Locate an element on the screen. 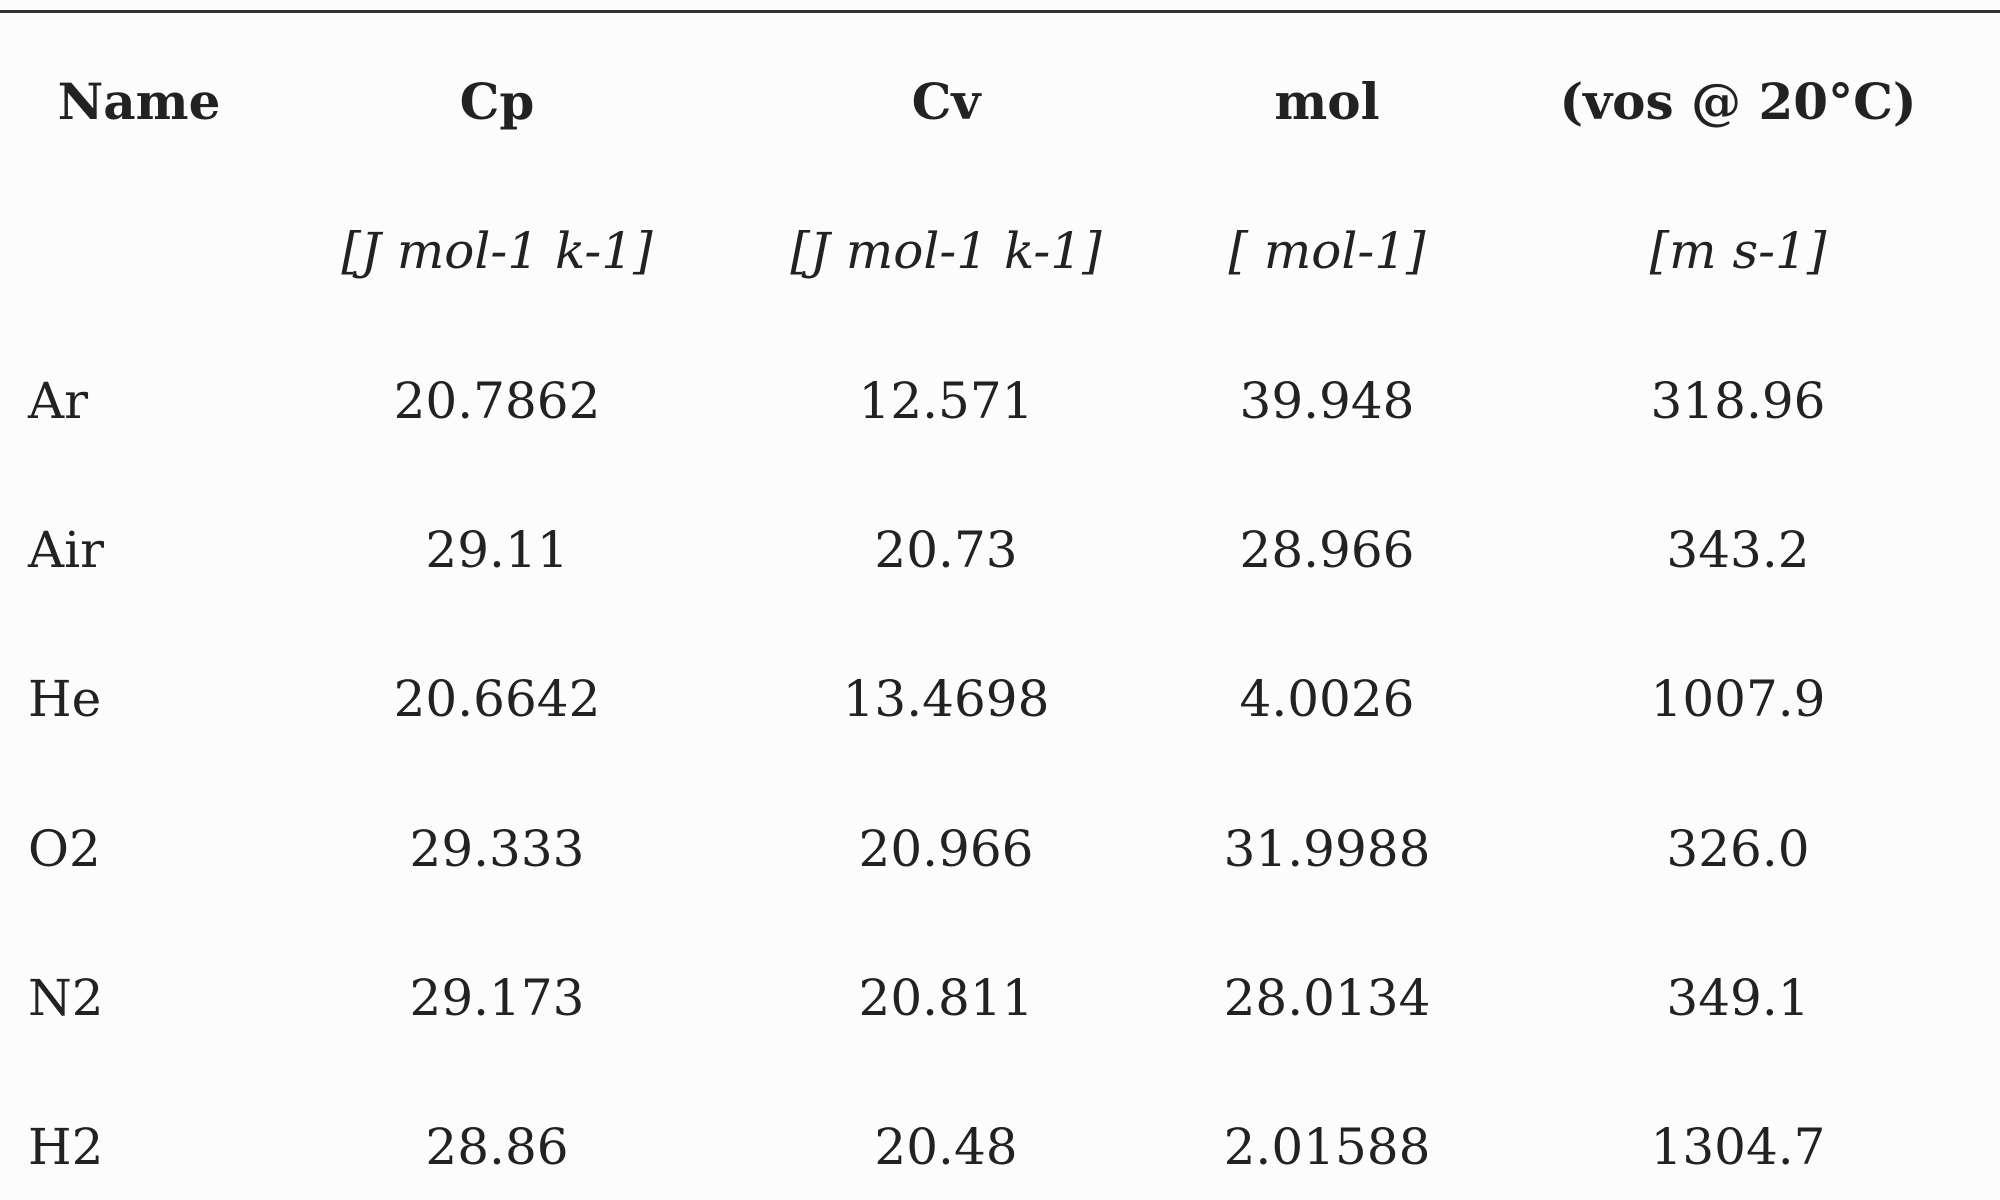 Image resolution: width=2000 pixels, height=1200 pixels. value-cell: 31.9988 is located at coordinates (1327, 848).